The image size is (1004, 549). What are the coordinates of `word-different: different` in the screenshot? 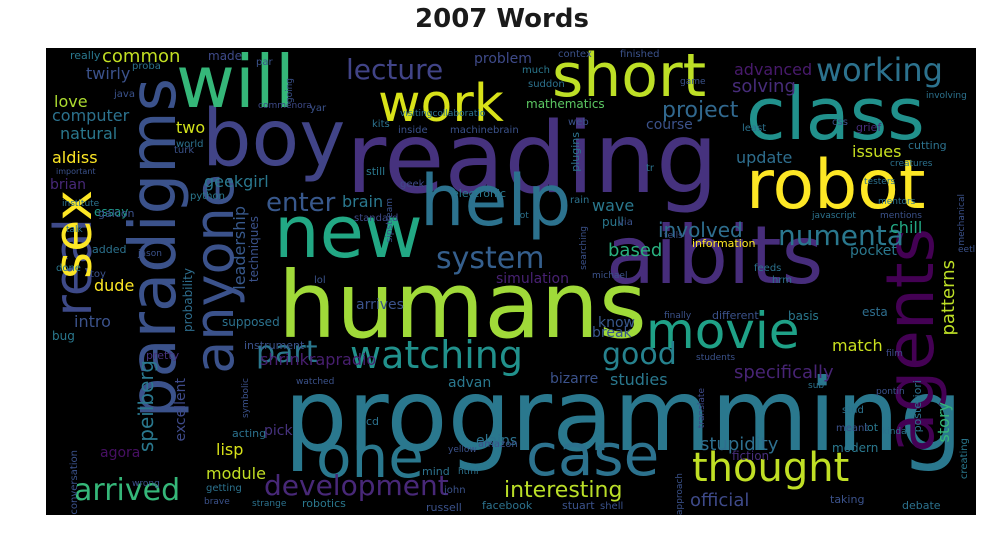 It's located at (735, 315).